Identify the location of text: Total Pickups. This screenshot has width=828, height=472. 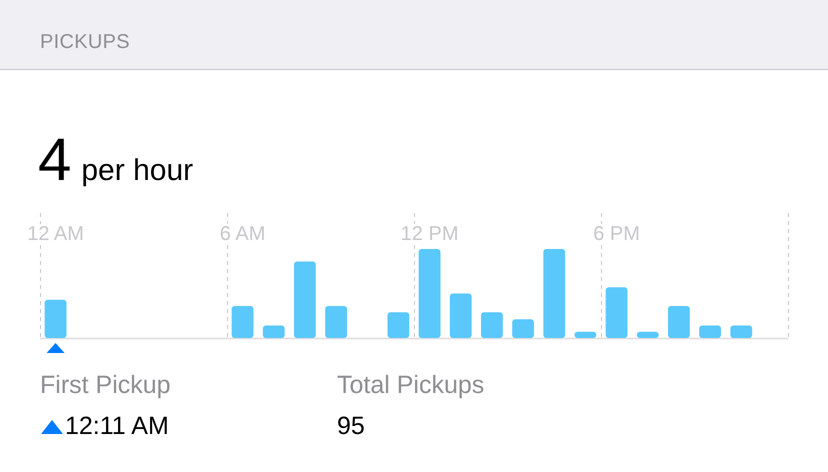
(410, 385).